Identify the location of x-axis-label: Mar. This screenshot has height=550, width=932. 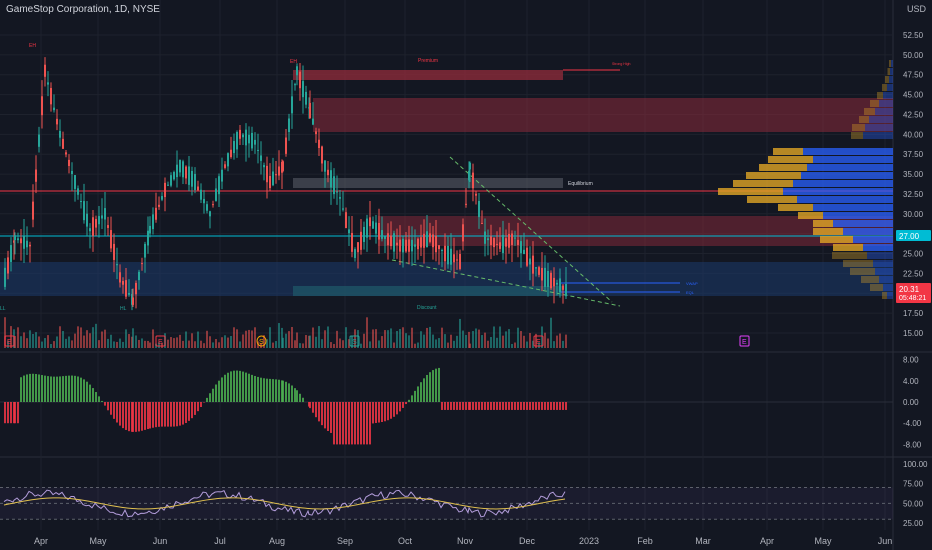
(703, 541).